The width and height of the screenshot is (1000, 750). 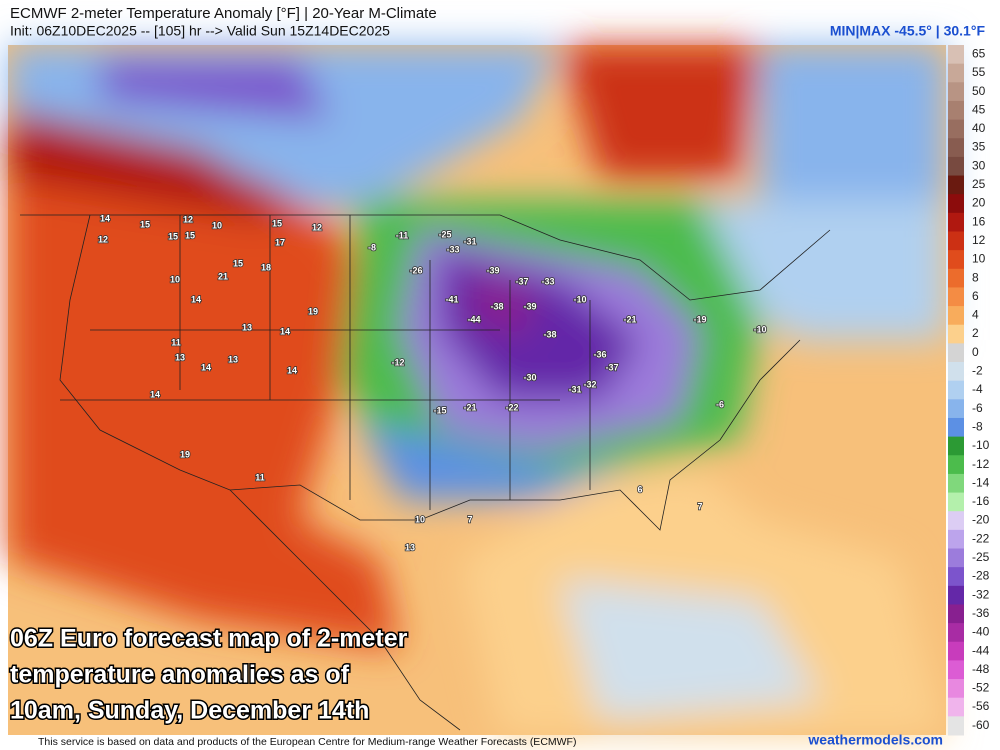 What do you see at coordinates (981, 557) in the screenshot?
I see `colorbar-label: -25` at bounding box center [981, 557].